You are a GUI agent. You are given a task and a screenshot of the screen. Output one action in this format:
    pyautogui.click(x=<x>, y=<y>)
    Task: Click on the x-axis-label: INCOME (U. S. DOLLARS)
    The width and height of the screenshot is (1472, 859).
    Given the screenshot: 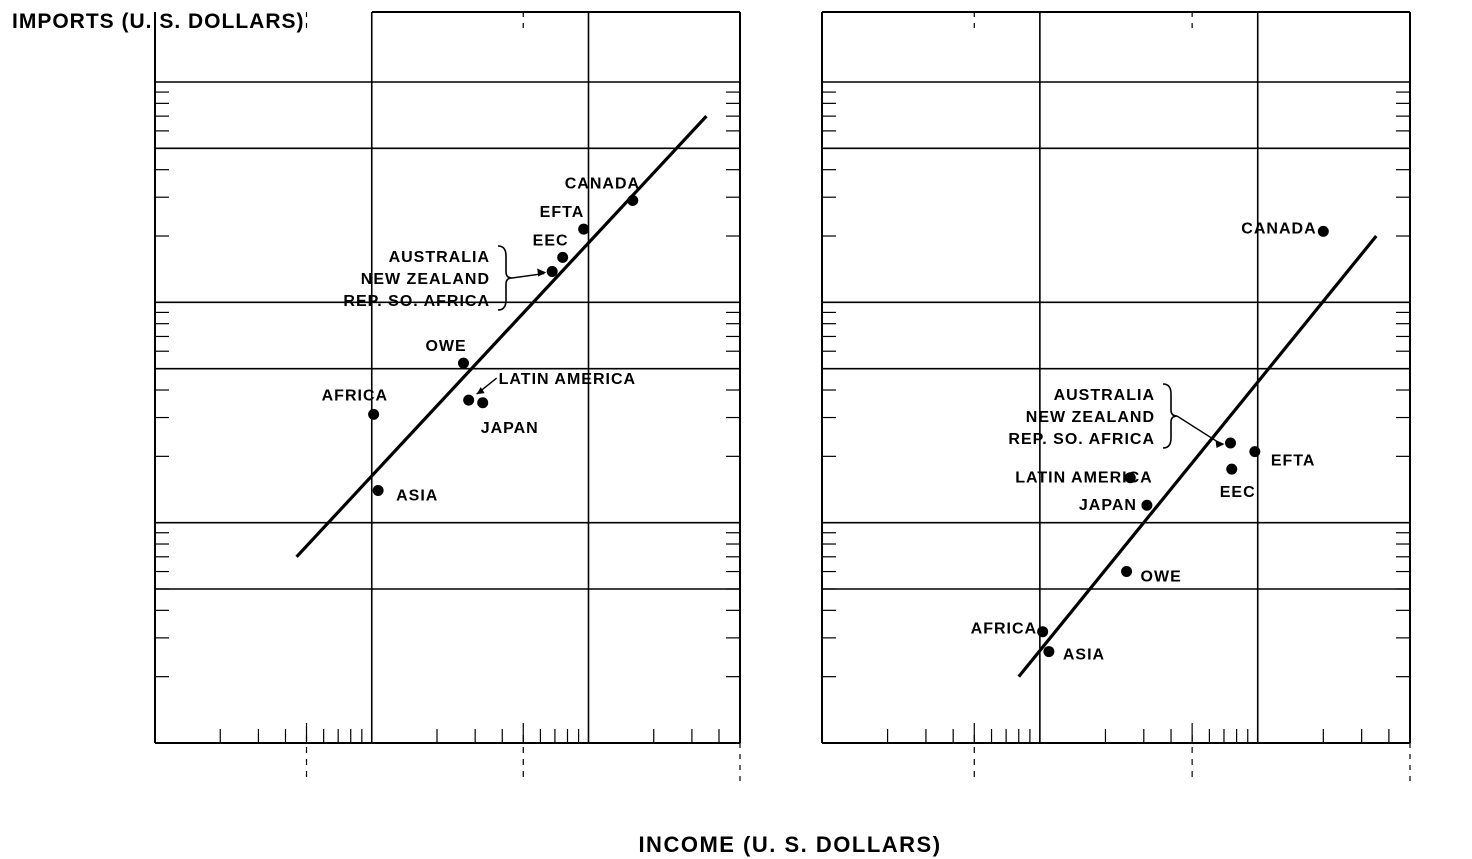 What is the action you would take?
    pyautogui.click(x=789, y=844)
    